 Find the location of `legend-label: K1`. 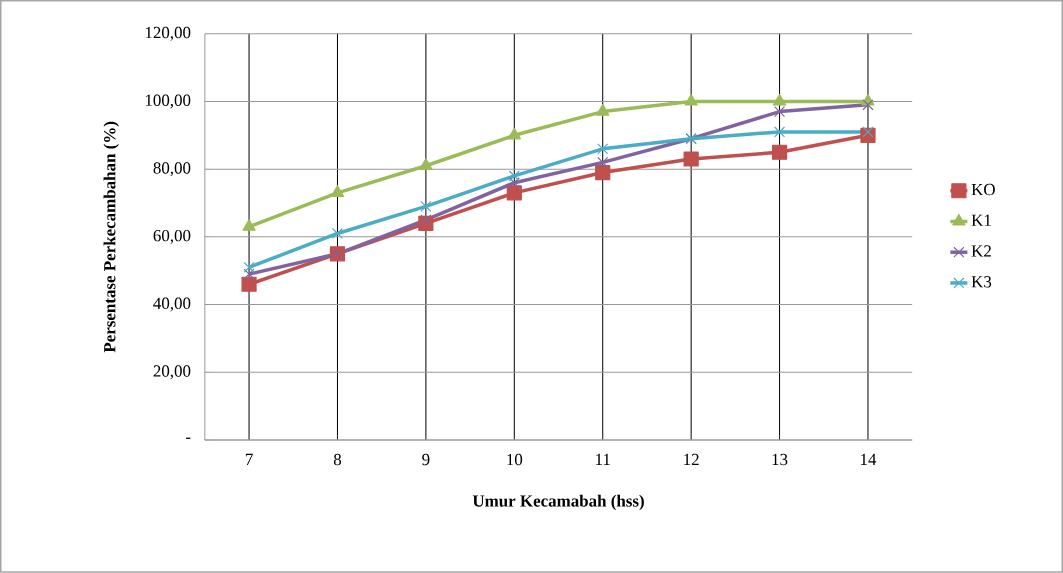

legend-label: K1 is located at coordinates (981, 220).